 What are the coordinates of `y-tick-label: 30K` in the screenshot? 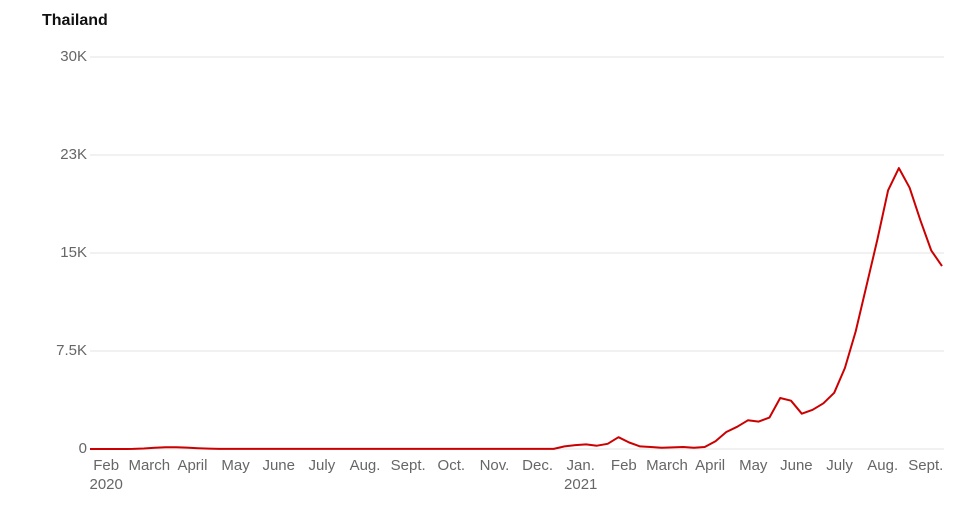 It's located at (73, 56).